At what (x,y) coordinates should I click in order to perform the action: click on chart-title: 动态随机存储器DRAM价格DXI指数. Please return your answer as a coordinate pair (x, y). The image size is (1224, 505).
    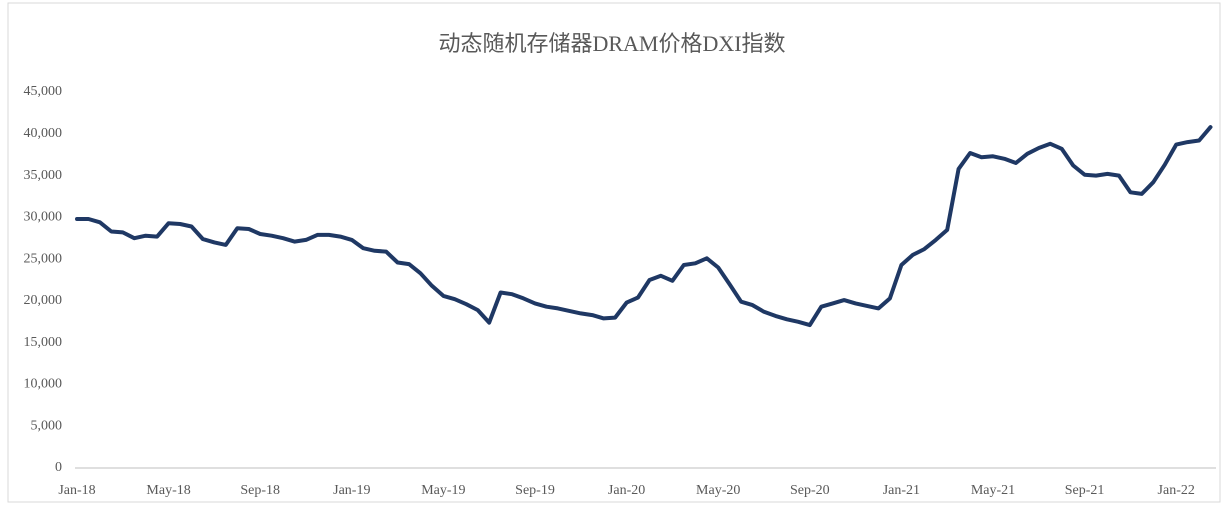
    Looking at the image, I should click on (611, 43).